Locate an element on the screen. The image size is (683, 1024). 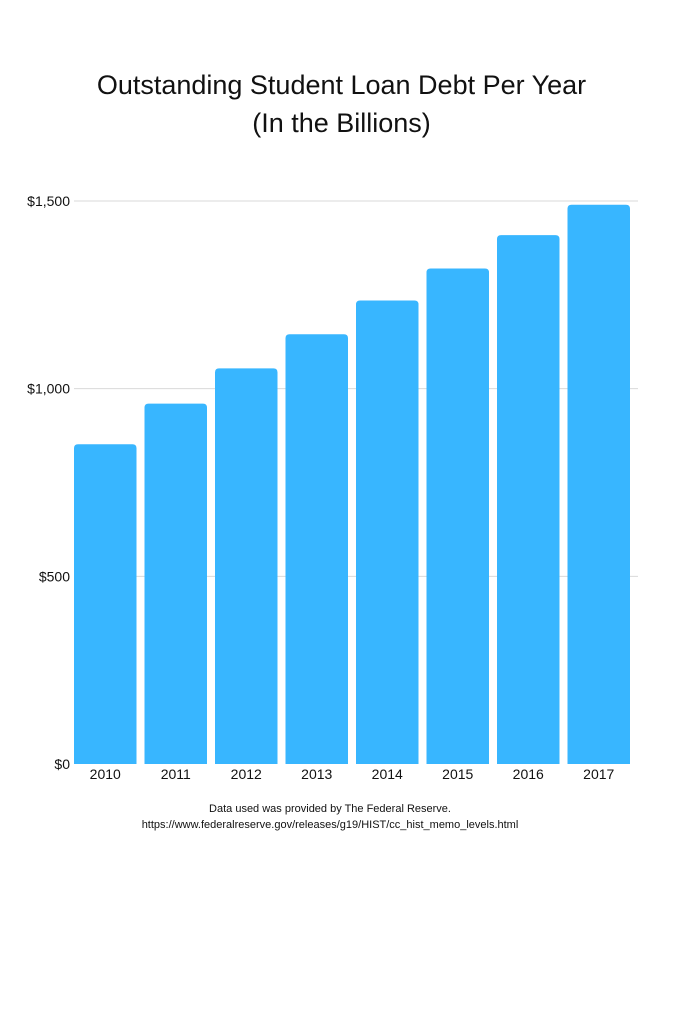
x-tick-label: 2017 is located at coordinates (598, 774).